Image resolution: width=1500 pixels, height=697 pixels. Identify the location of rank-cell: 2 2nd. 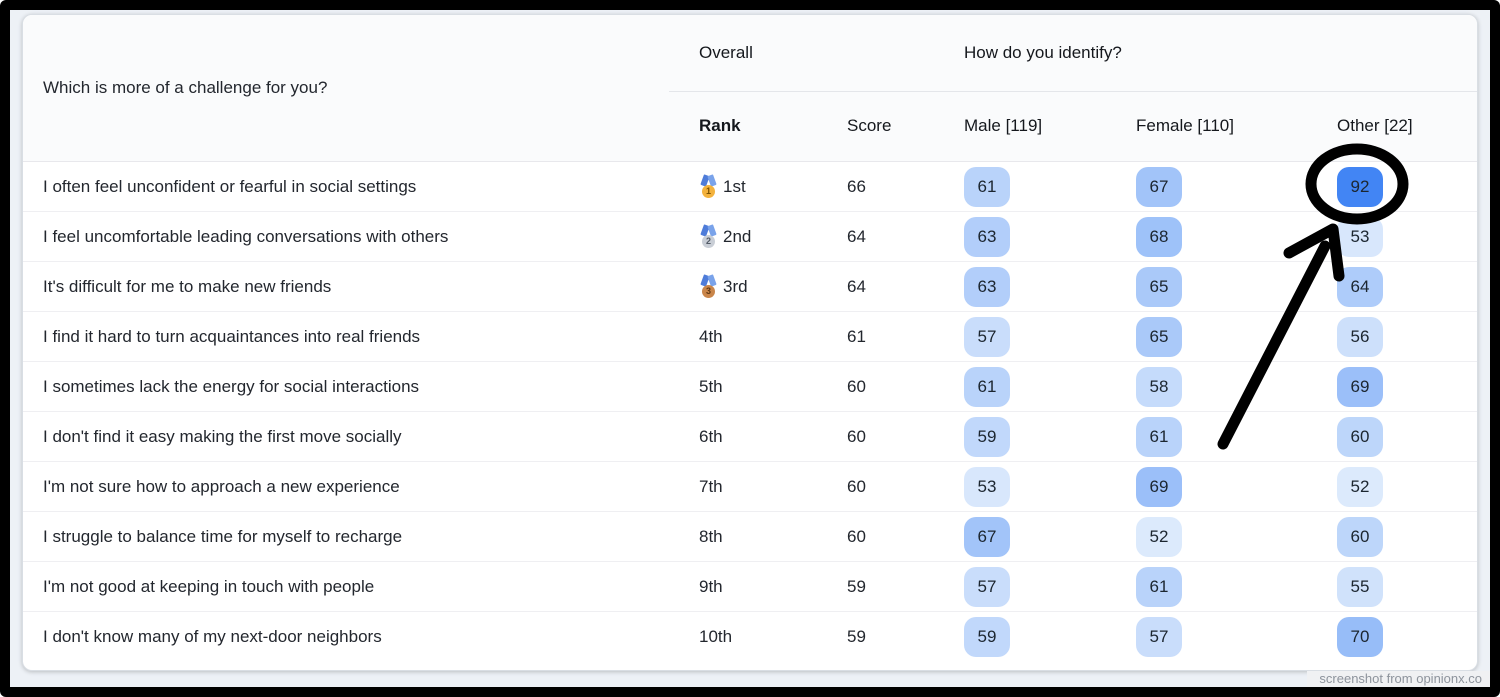
(773, 236).